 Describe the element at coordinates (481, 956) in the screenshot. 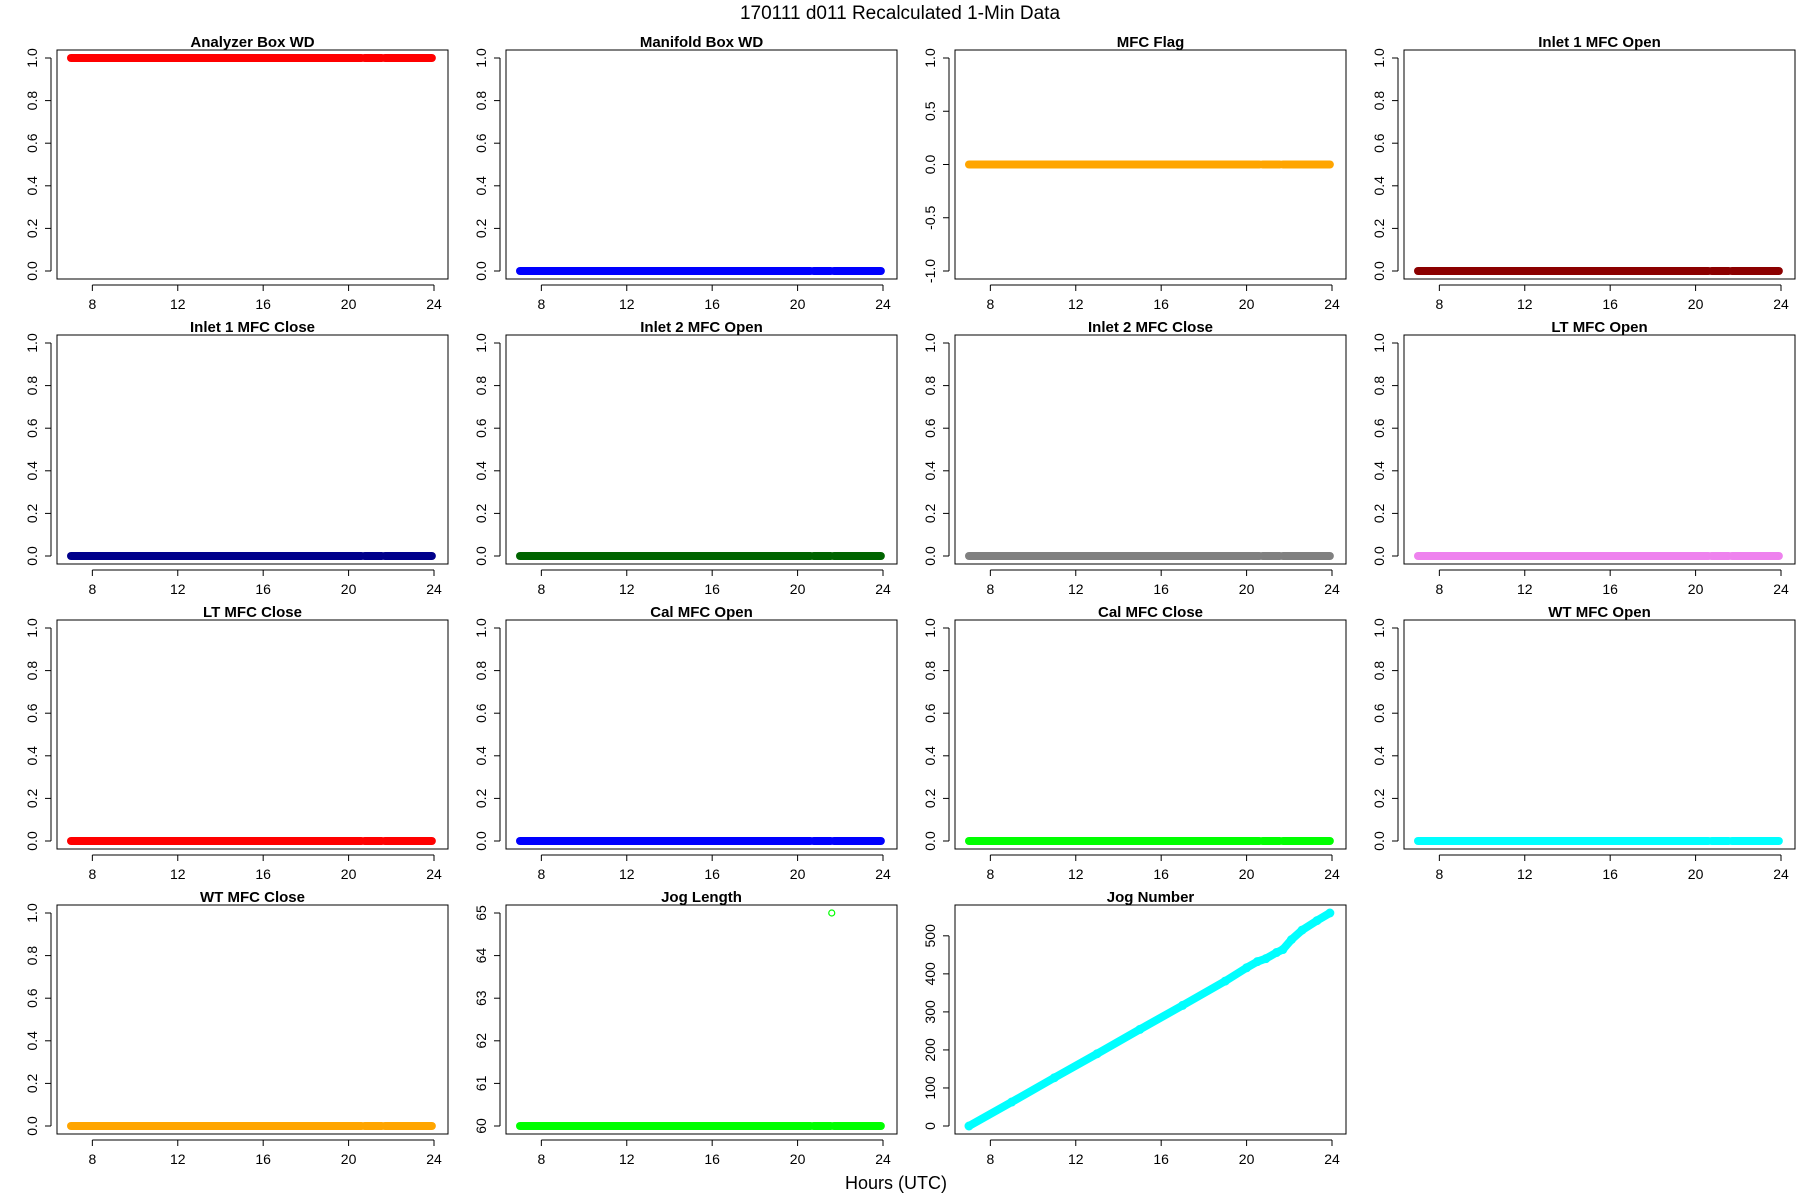

I see `y-tick-label: 64` at that location.